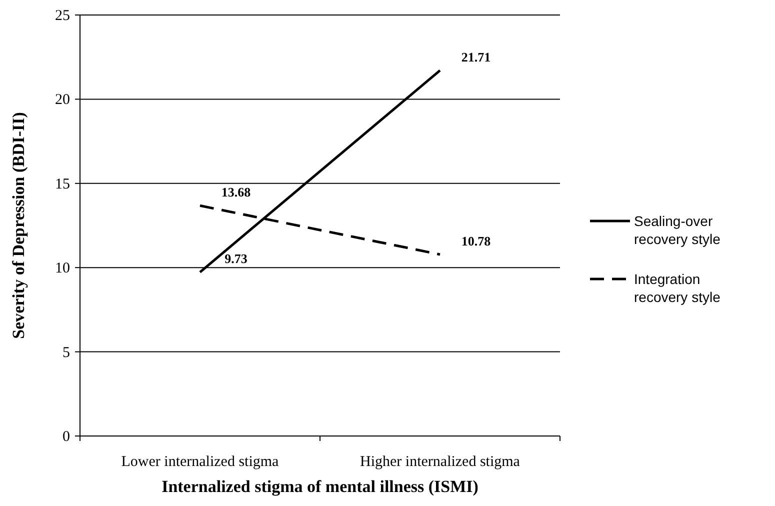 This screenshot has height=506, width=775. Describe the element at coordinates (476, 240) in the screenshot. I see `data-label: 10.78` at that location.